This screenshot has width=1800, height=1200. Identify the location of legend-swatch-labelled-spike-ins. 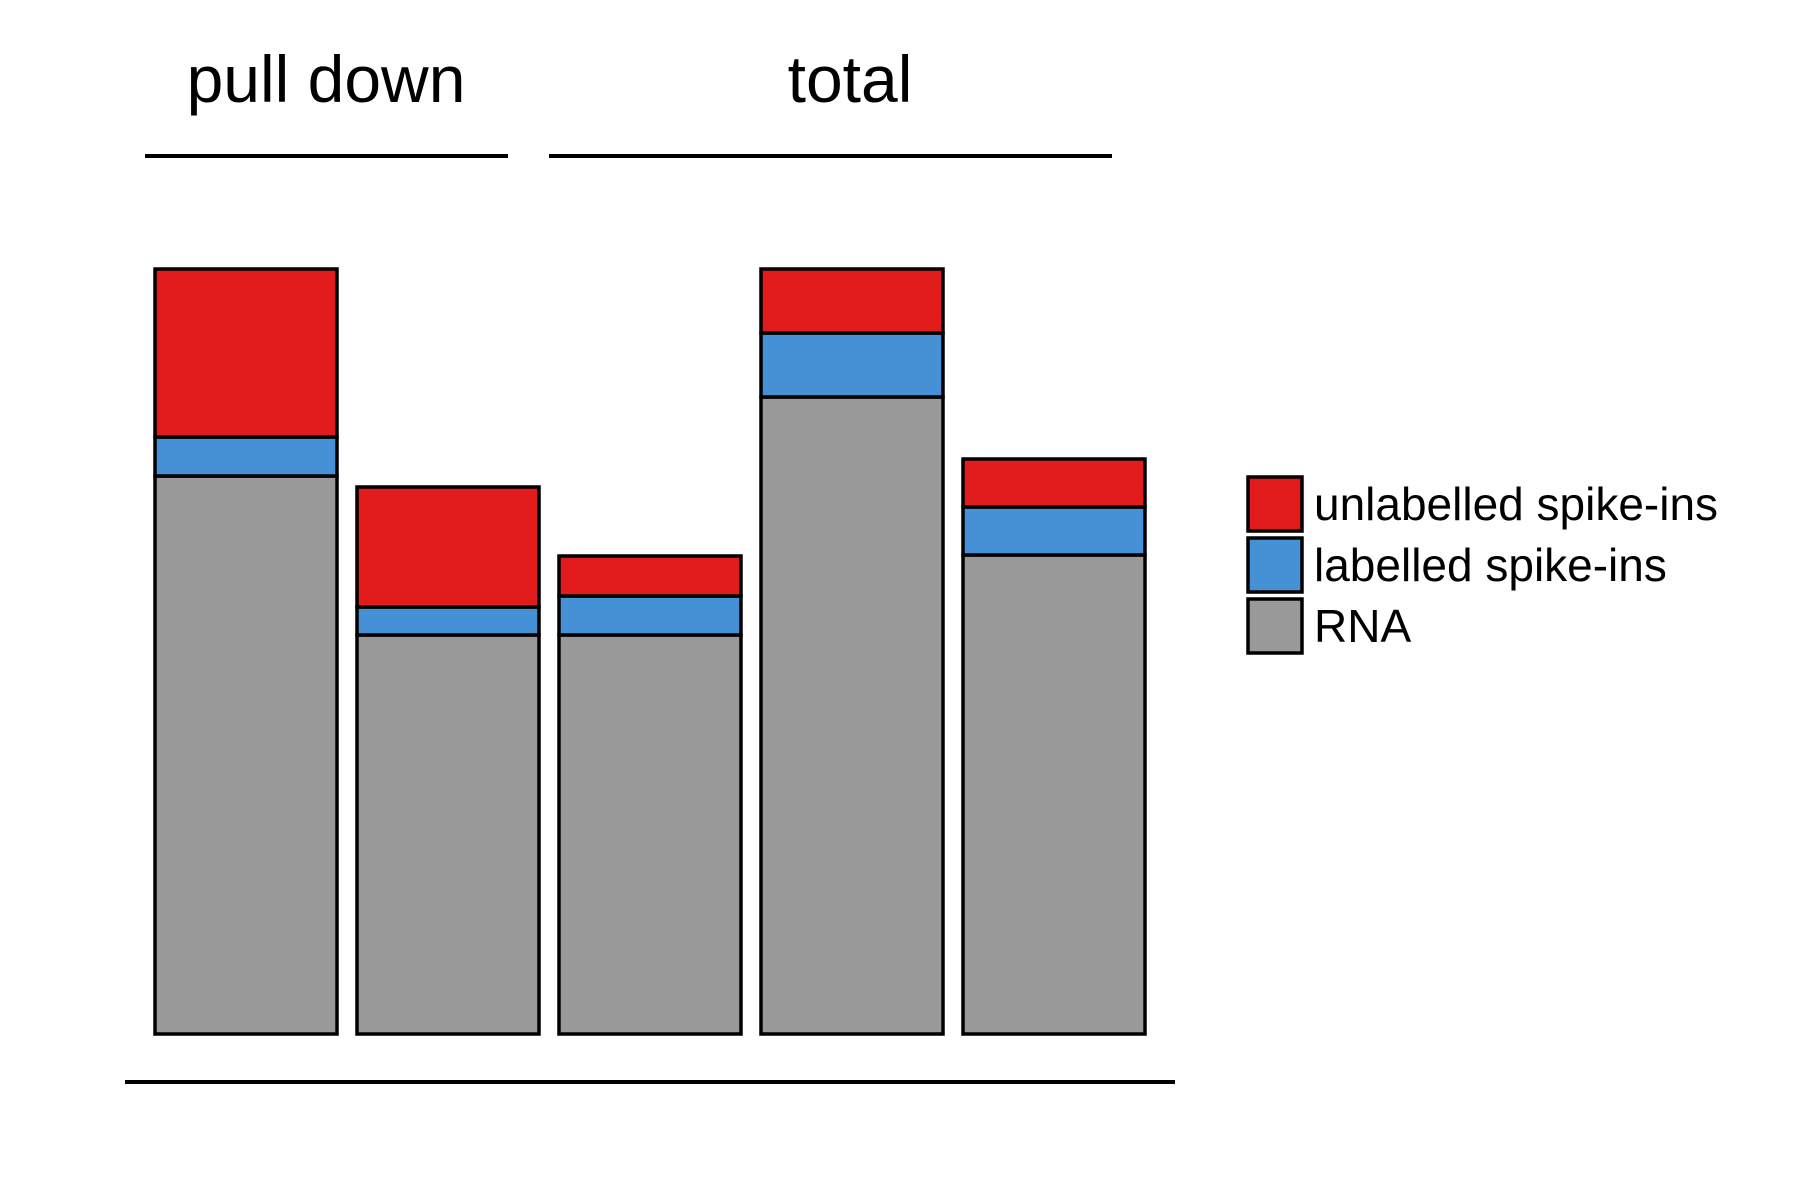
(1275, 565).